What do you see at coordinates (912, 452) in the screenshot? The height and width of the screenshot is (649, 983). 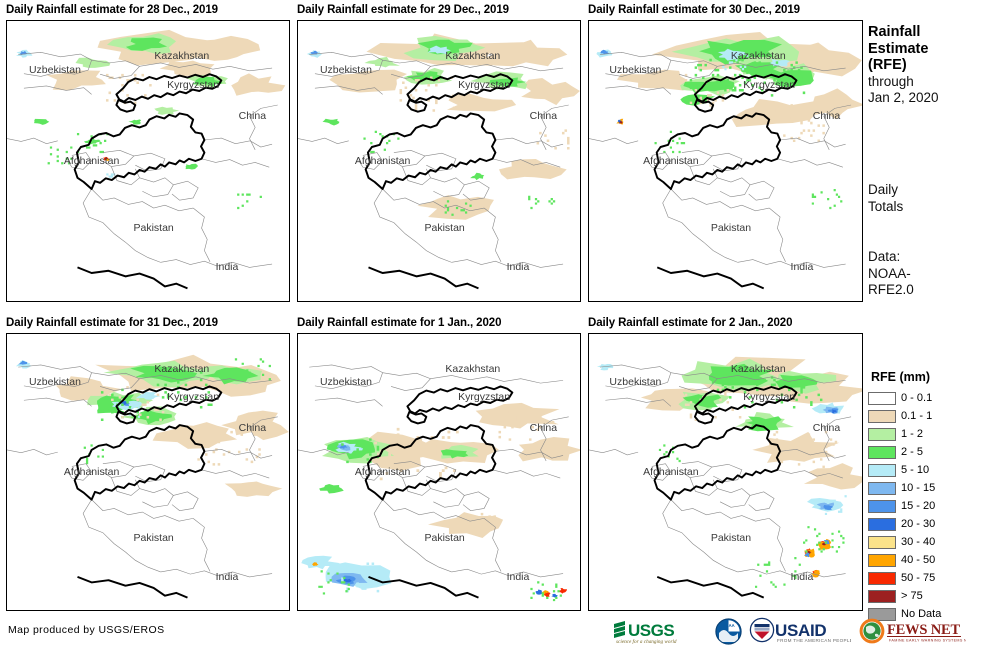 I see `legend-label: 2 - 5` at bounding box center [912, 452].